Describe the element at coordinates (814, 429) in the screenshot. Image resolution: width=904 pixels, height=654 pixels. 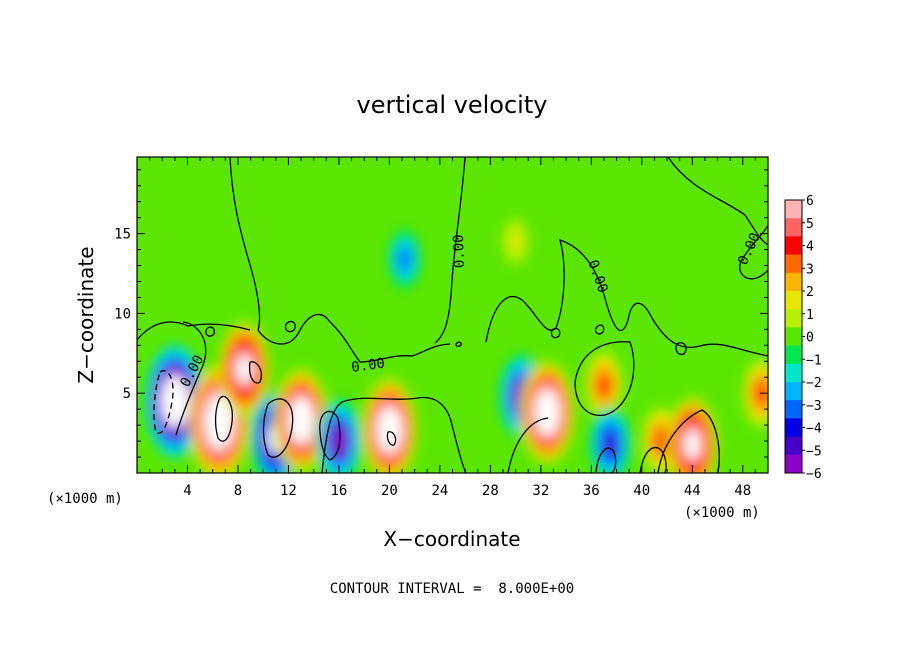
I see `colorbar-tick-label: −4` at that location.